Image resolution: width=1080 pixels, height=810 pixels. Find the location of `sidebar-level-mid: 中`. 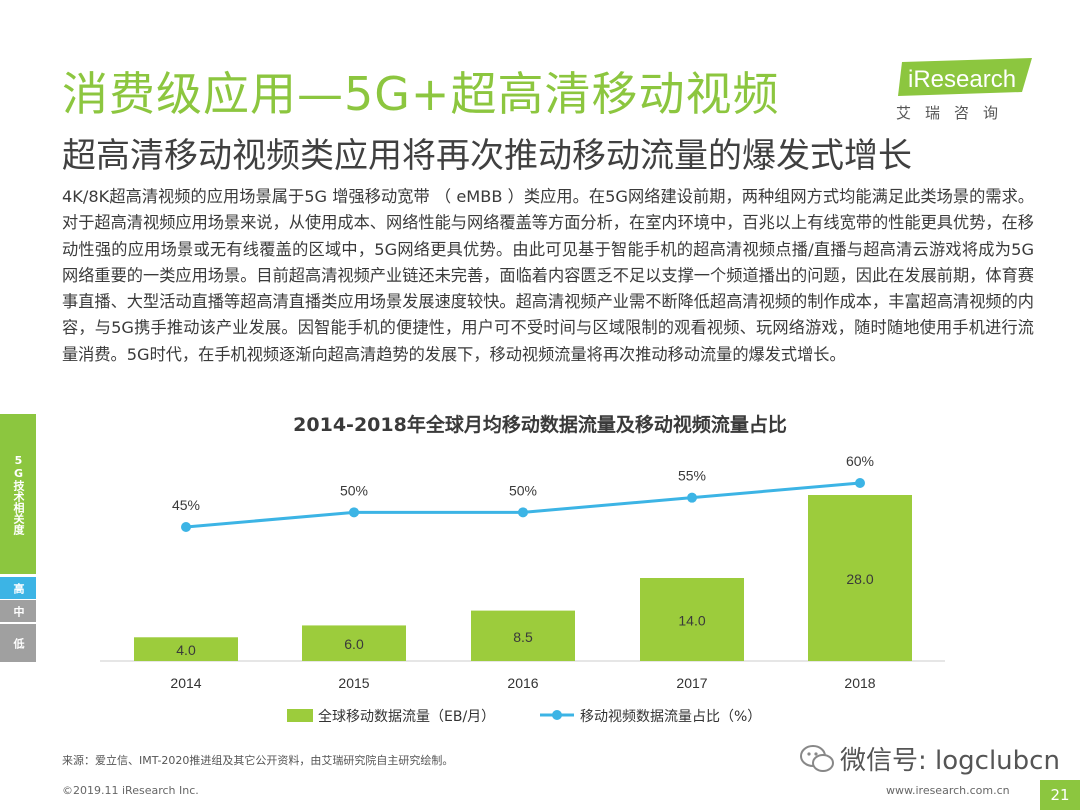

sidebar-level-mid: 中 is located at coordinates (18, 611).